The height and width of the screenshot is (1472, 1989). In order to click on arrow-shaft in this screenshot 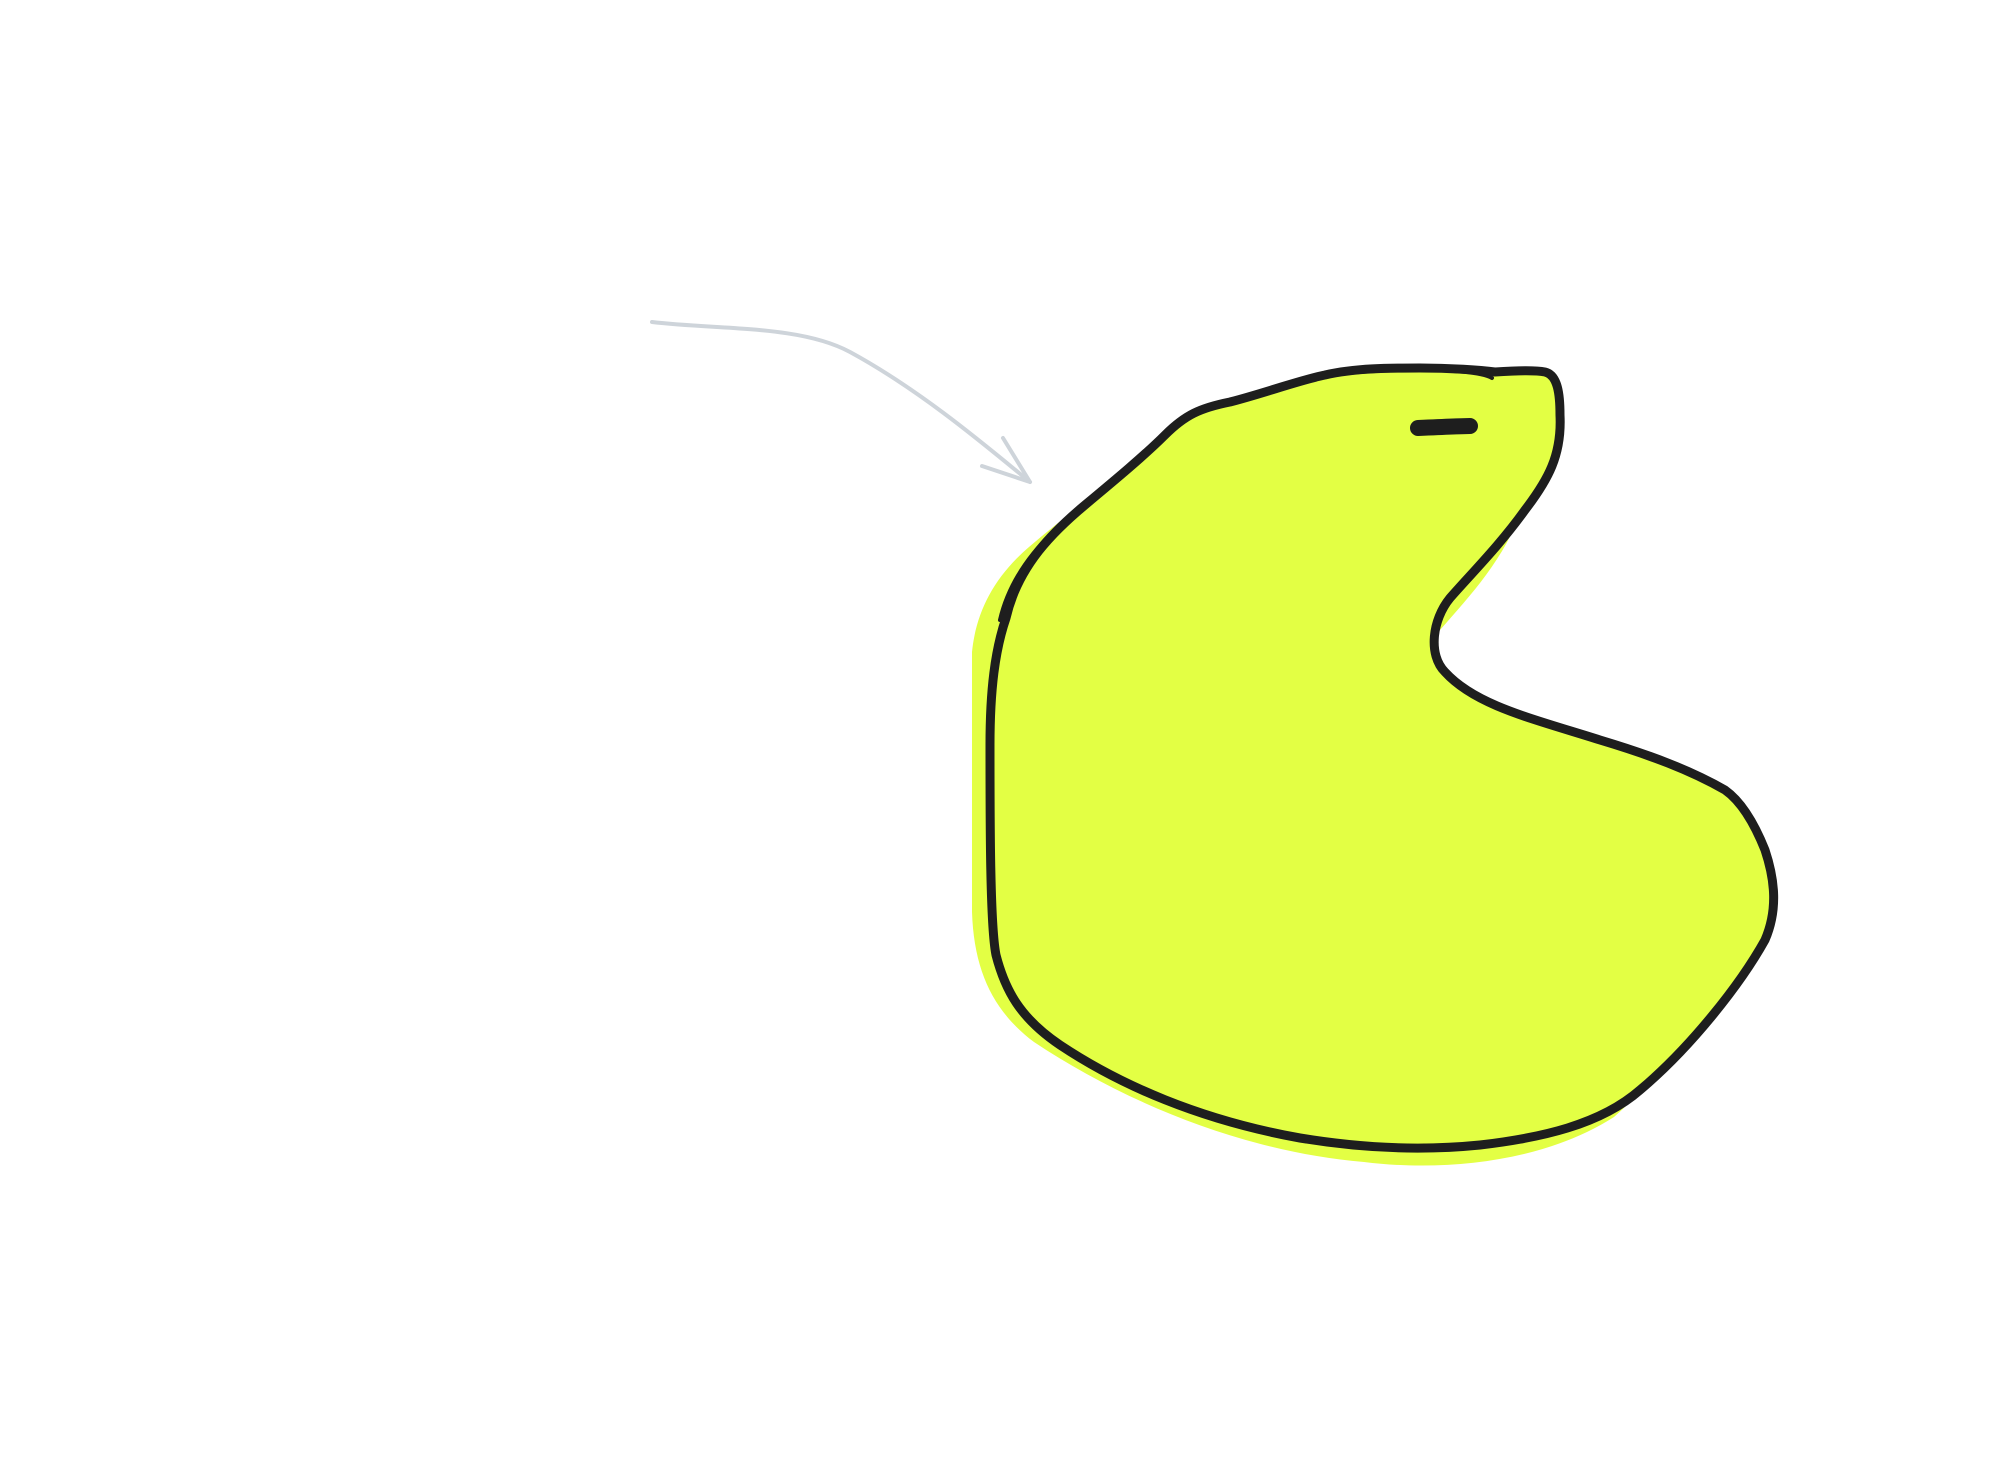, I will do `click(841, 402)`.